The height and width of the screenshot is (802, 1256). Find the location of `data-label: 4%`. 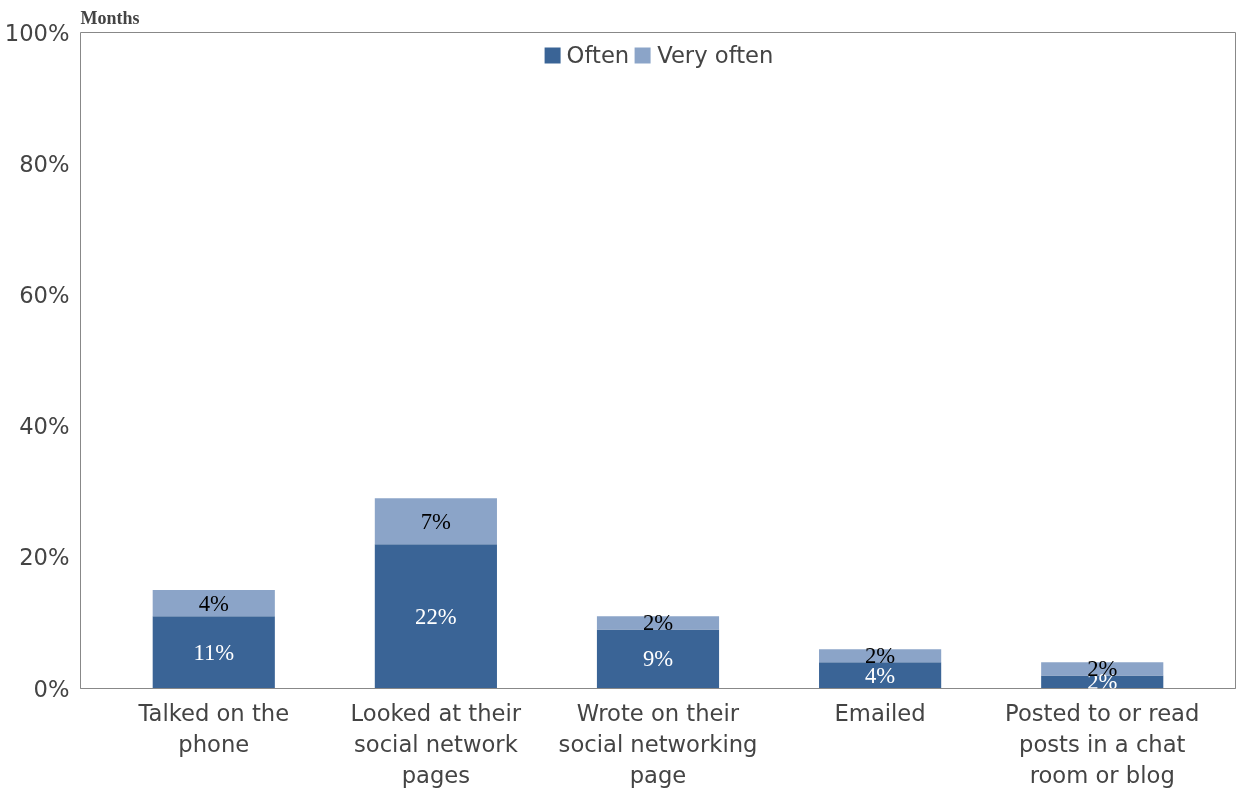

data-label: 4% is located at coordinates (213, 603).